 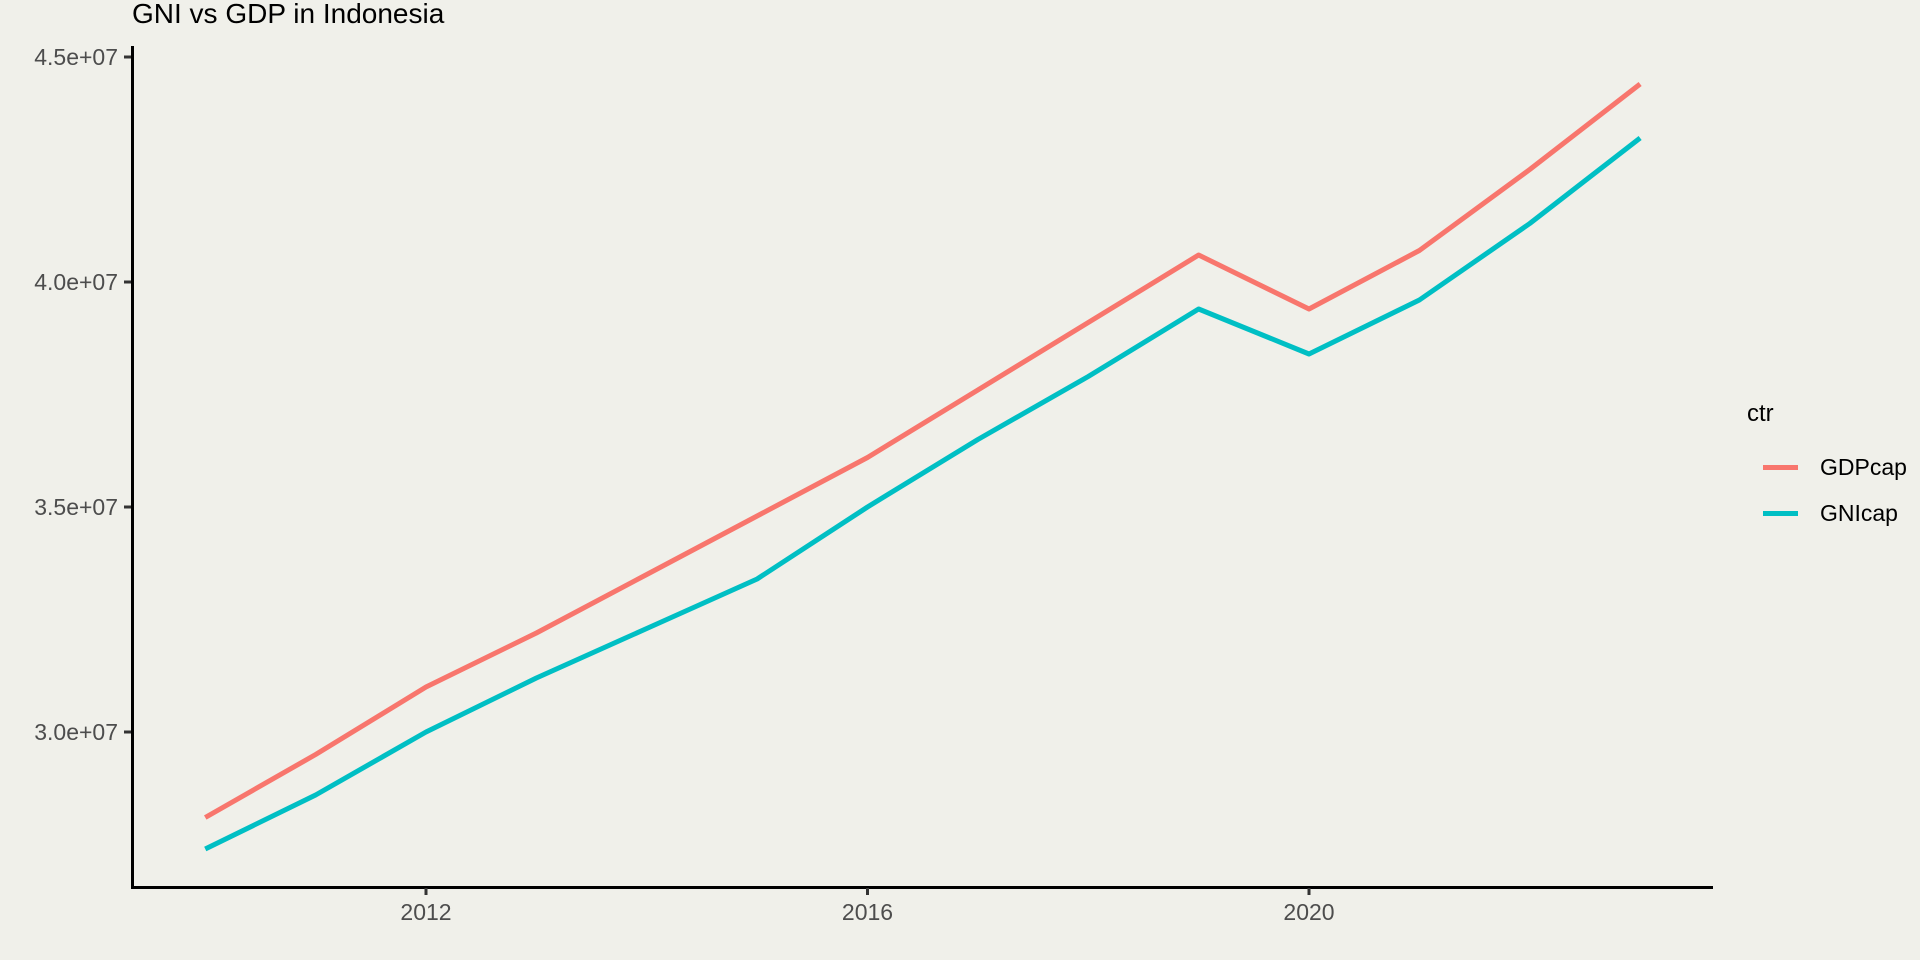 I want to click on legend: ctr GDPcap GNIcap, so click(x=1826, y=468).